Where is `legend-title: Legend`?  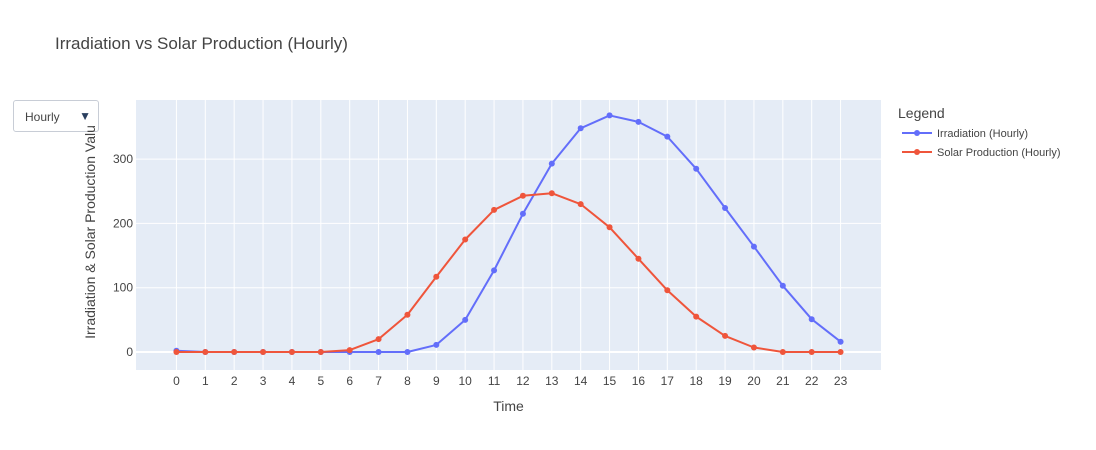
legend-title: Legend is located at coordinates (921, 113).